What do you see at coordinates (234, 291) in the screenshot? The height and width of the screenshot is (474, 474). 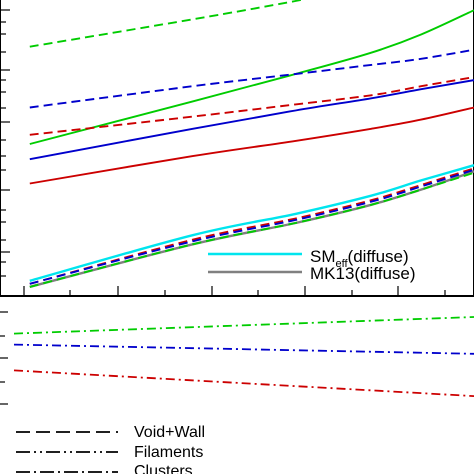 I see `upper-x-ticks` at bounding box center [234, 291].